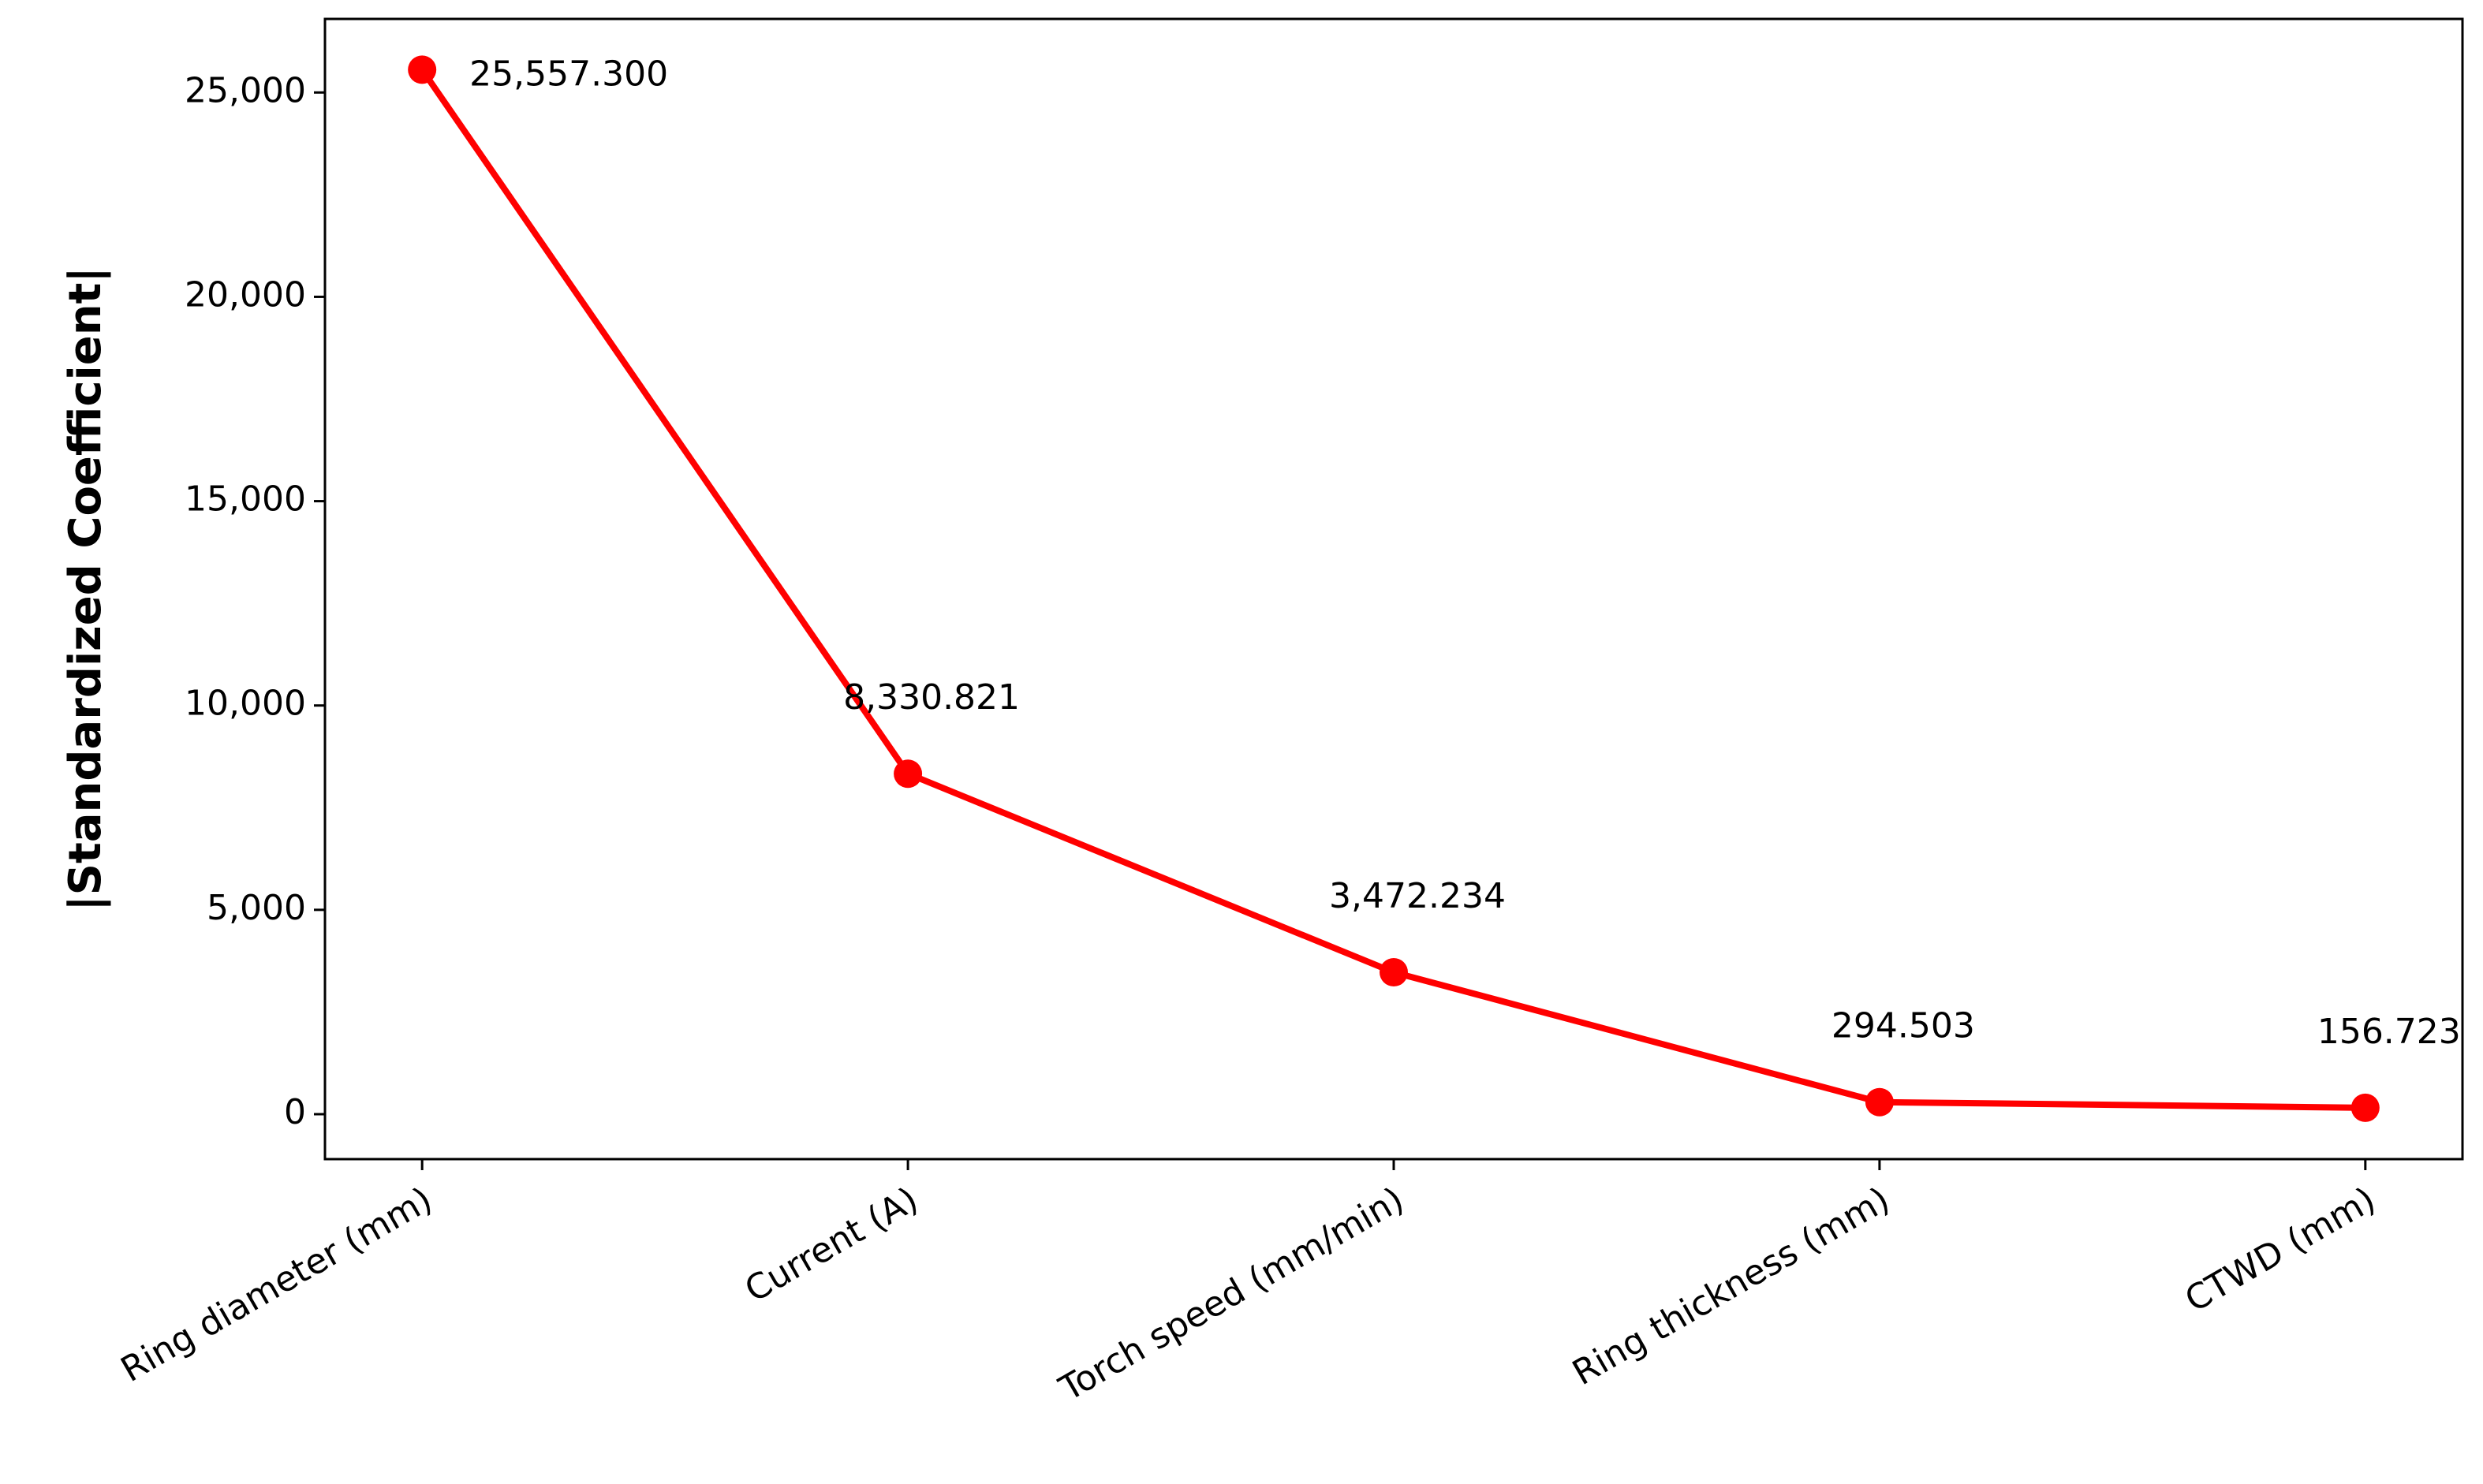 Image resolution: width=2483 pixels, height=1484 pixels. I want to click on x-tick-label: Current (A), so click(831, 1245).